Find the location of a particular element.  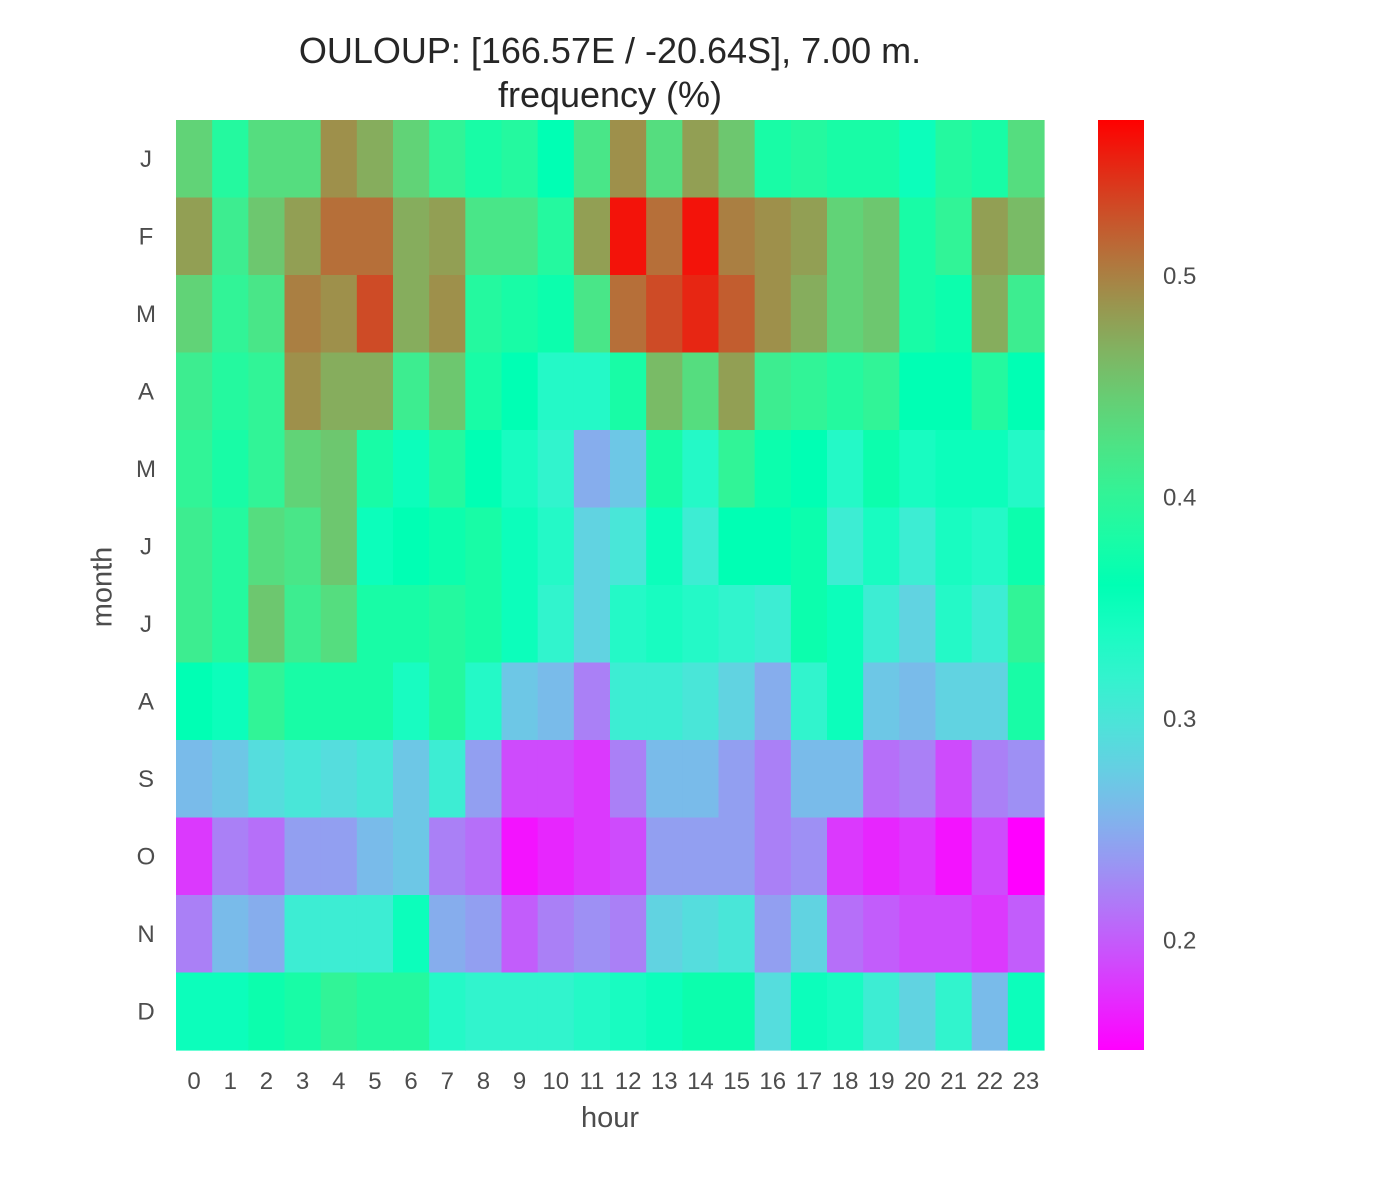

colorbar-tick-label: 0.4 is located at coordinates (1179, 497).